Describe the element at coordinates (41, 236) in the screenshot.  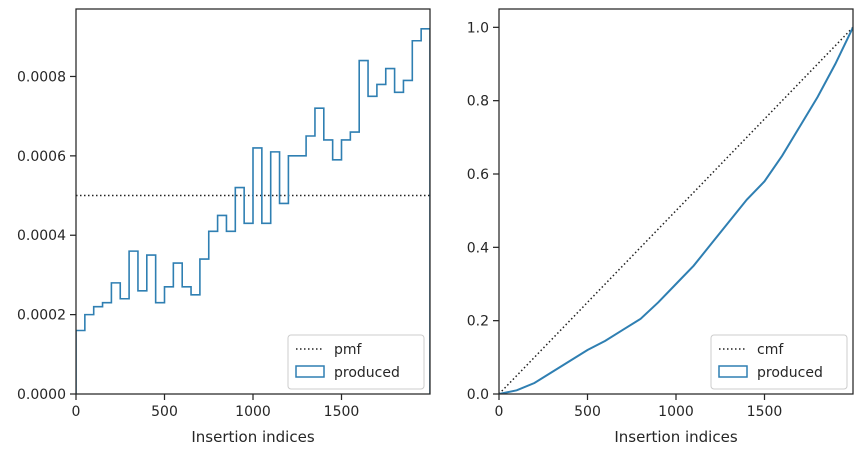
I see `y-tick-label: 0.0004` at that location.